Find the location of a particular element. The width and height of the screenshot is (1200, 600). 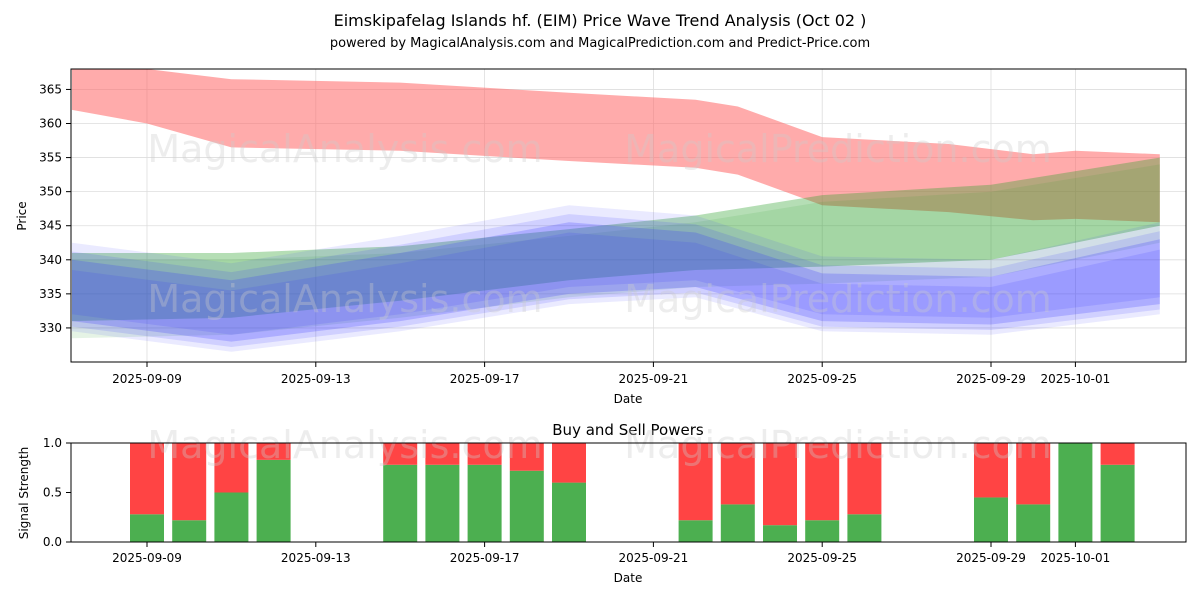

signal-x-tick-label: 2025-10-01 is located at coordinates (1076, 558).